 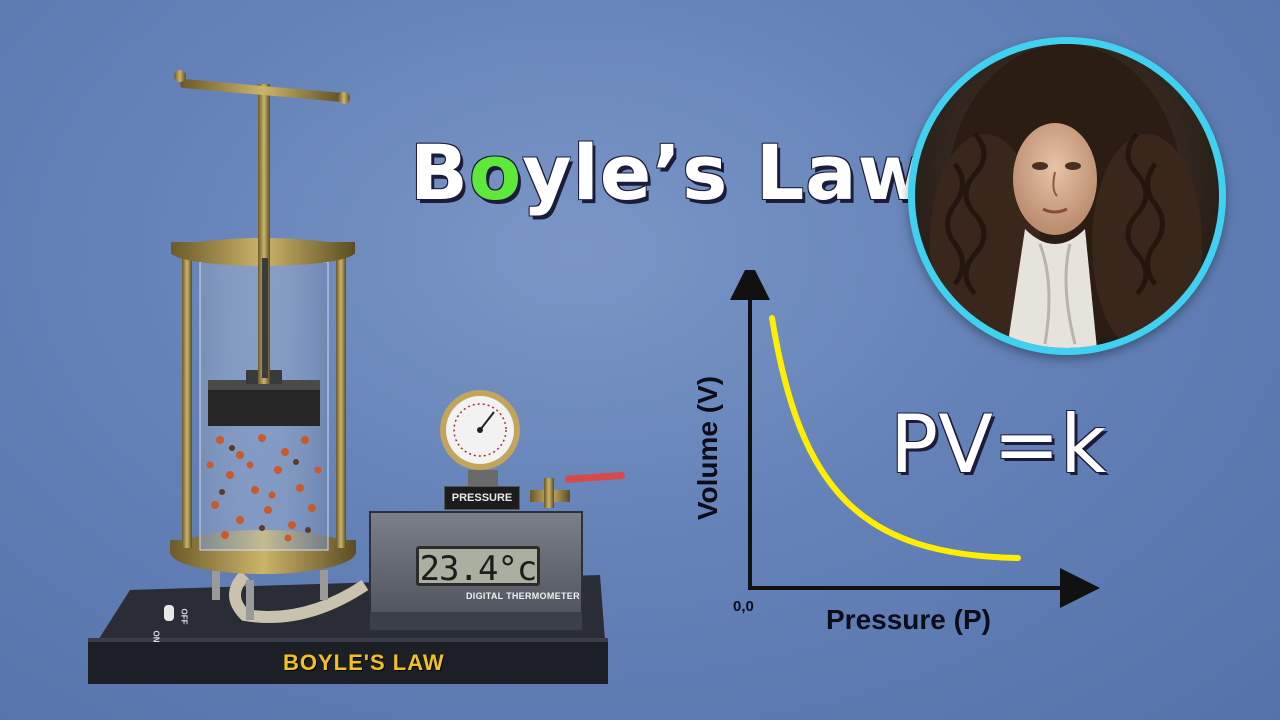 I want to click on base-front, so click(x=348, y=662).